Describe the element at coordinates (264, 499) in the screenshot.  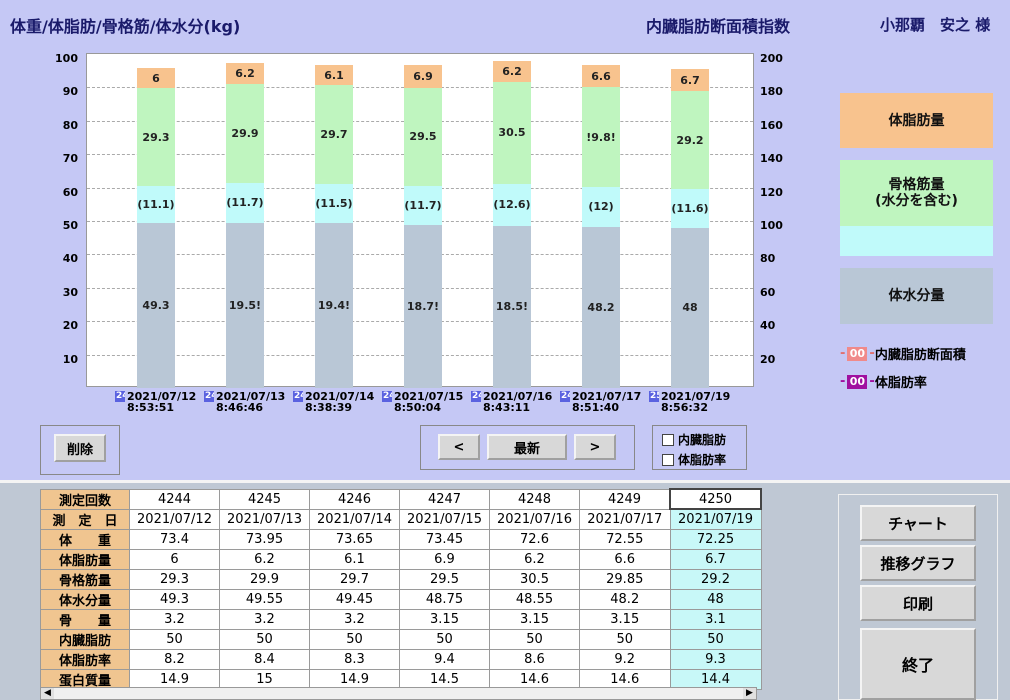
I see `table-cell: 4245` at that location.